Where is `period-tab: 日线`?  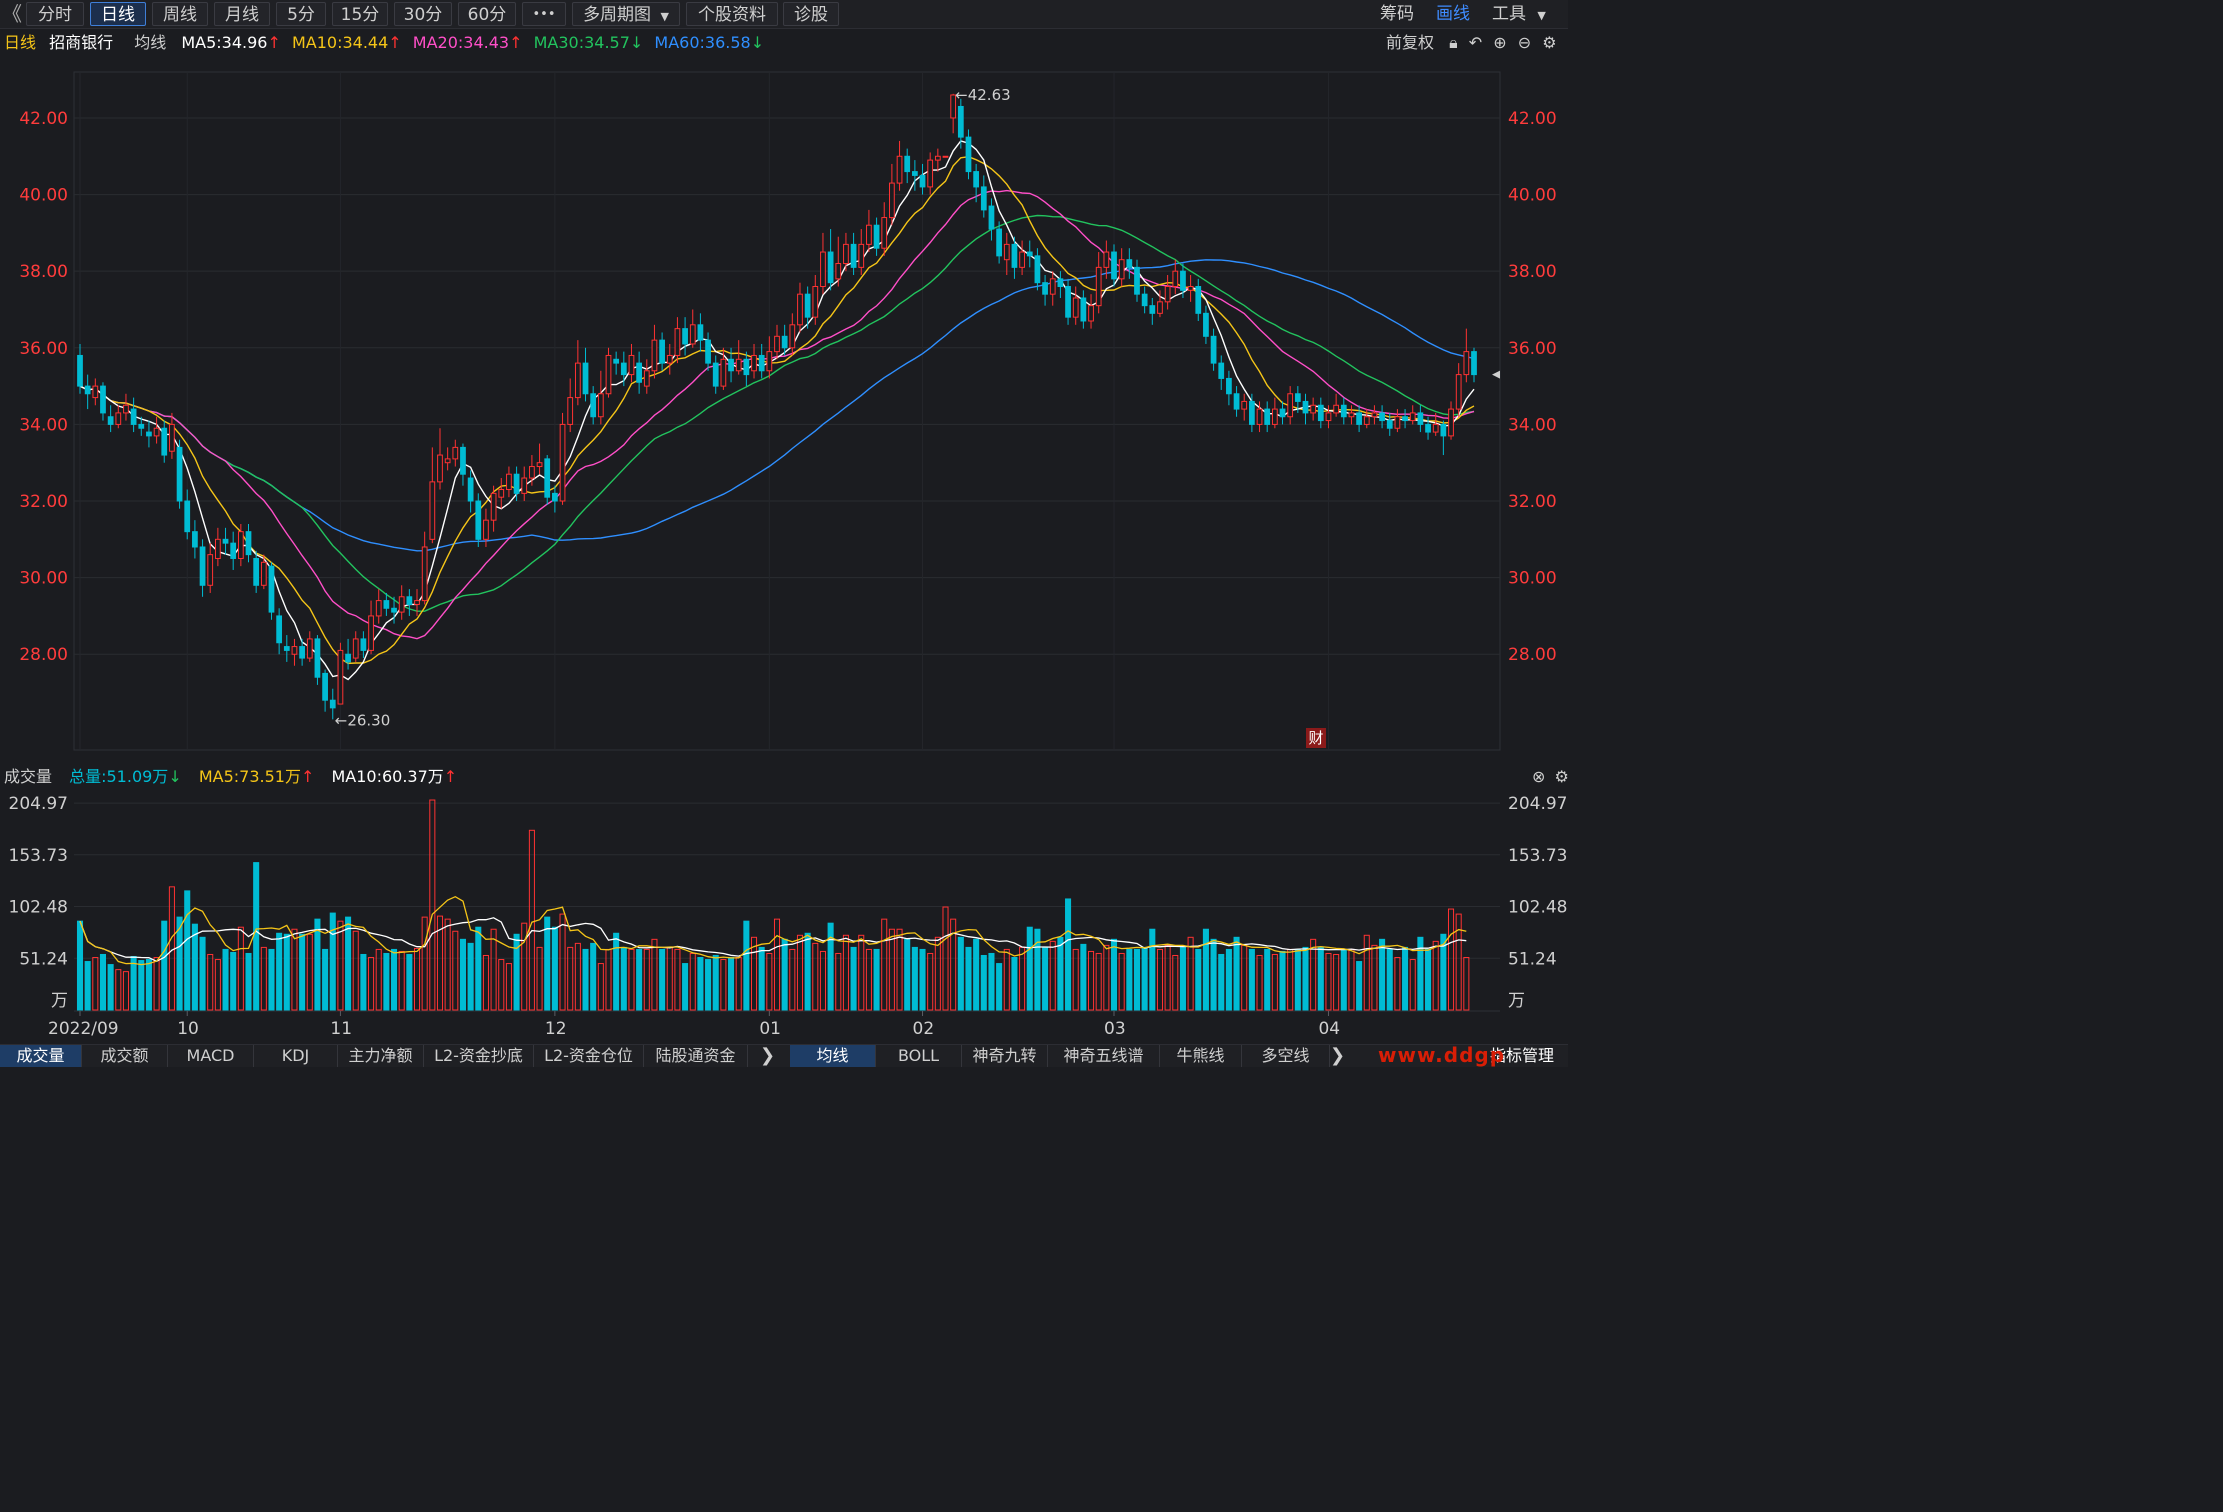
period-tab: 日线 is located at coordinates (118, 14).